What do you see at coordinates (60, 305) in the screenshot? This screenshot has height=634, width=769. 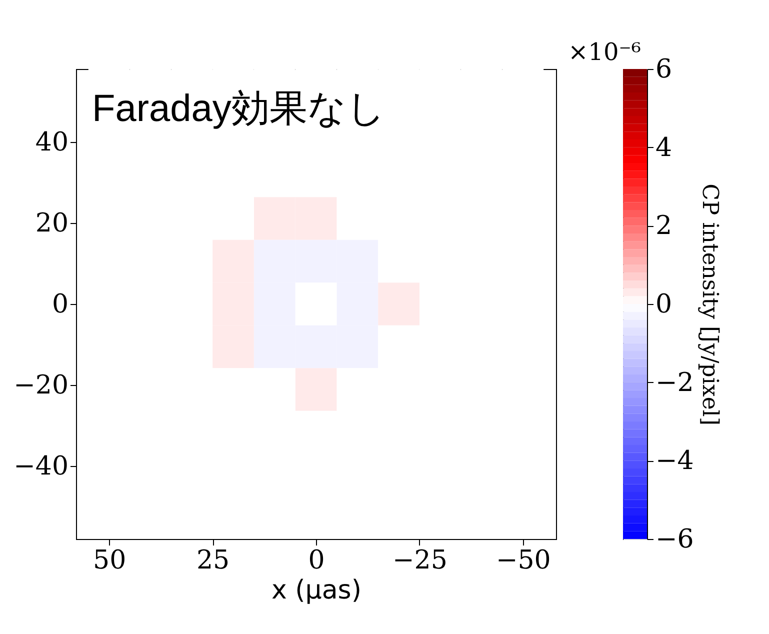 I see `y-tick-label: 0` at bounding box center [60, 305].